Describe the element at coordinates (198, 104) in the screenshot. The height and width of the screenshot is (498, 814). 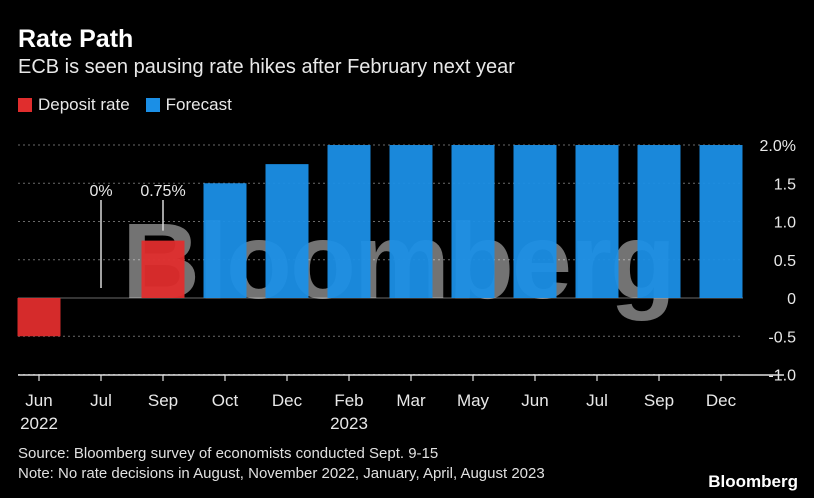
I see `legend-label-forecast: Forecast` at that location.